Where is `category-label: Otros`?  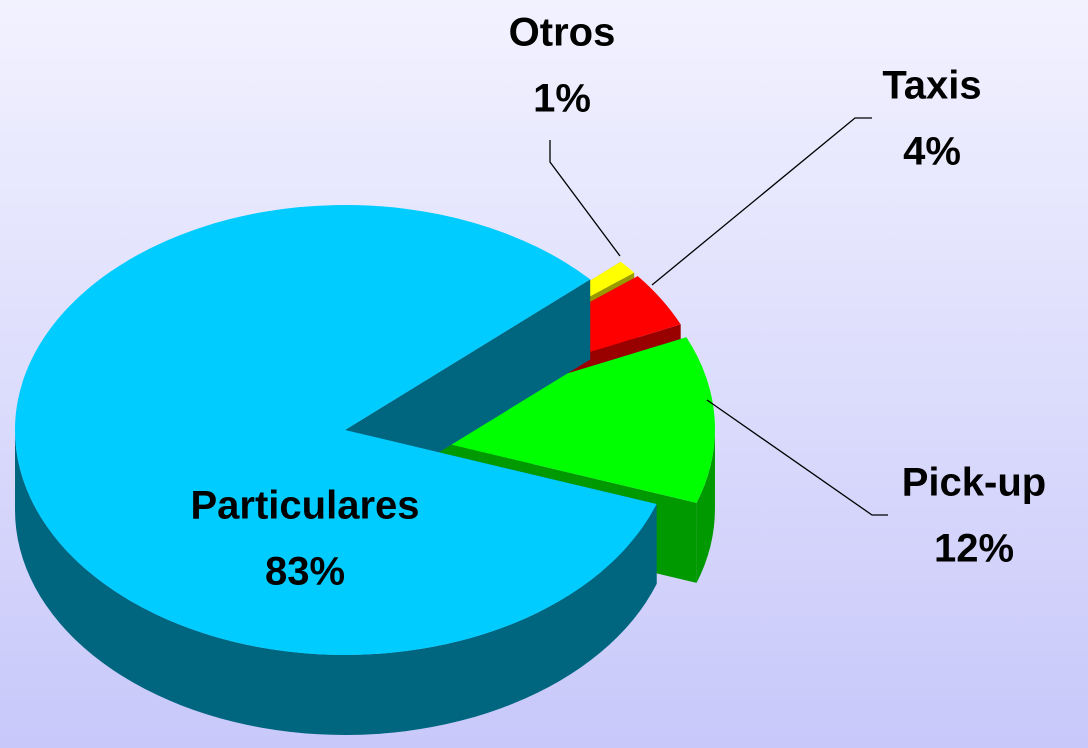 category-label: Otros is located at coordinates (562, 33).